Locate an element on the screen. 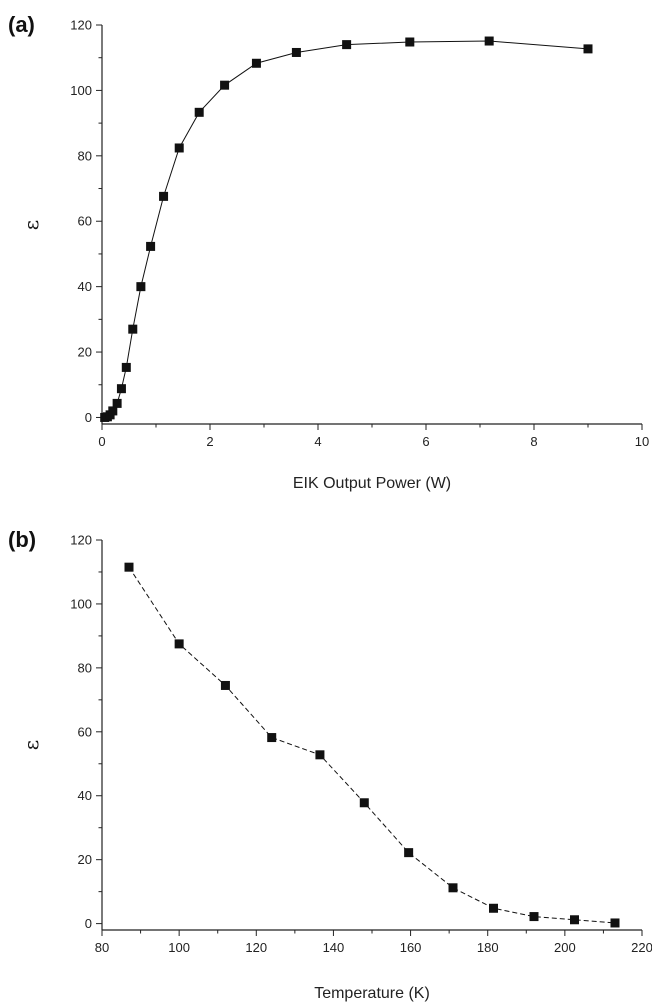 This screenshot has height=1006, width=652. y-tick-label-b: 80 is located at coordinates (85, 667).